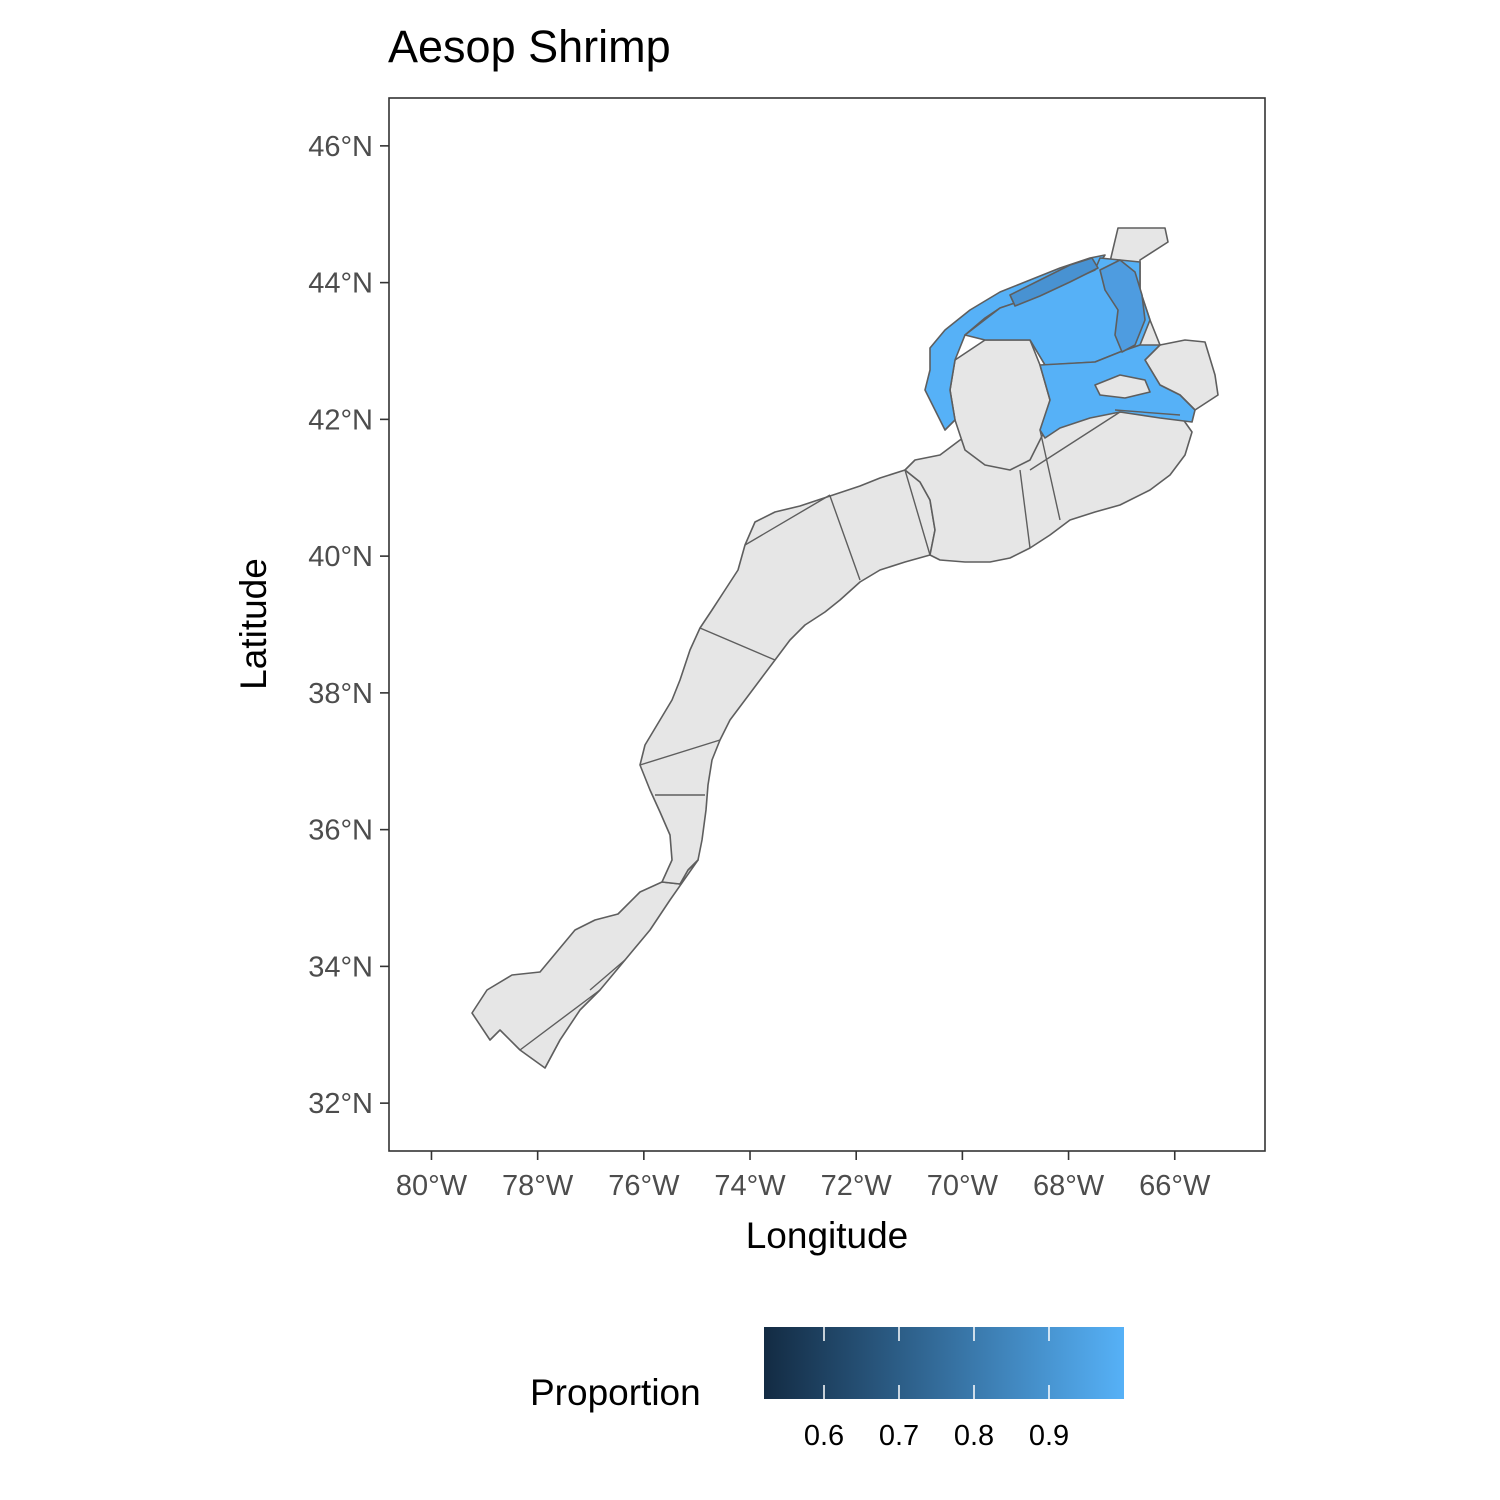 The width and height of the screenshot is (1500, 1500). I want to click on stratum-gulf-inner-light, so click(1000, 405).